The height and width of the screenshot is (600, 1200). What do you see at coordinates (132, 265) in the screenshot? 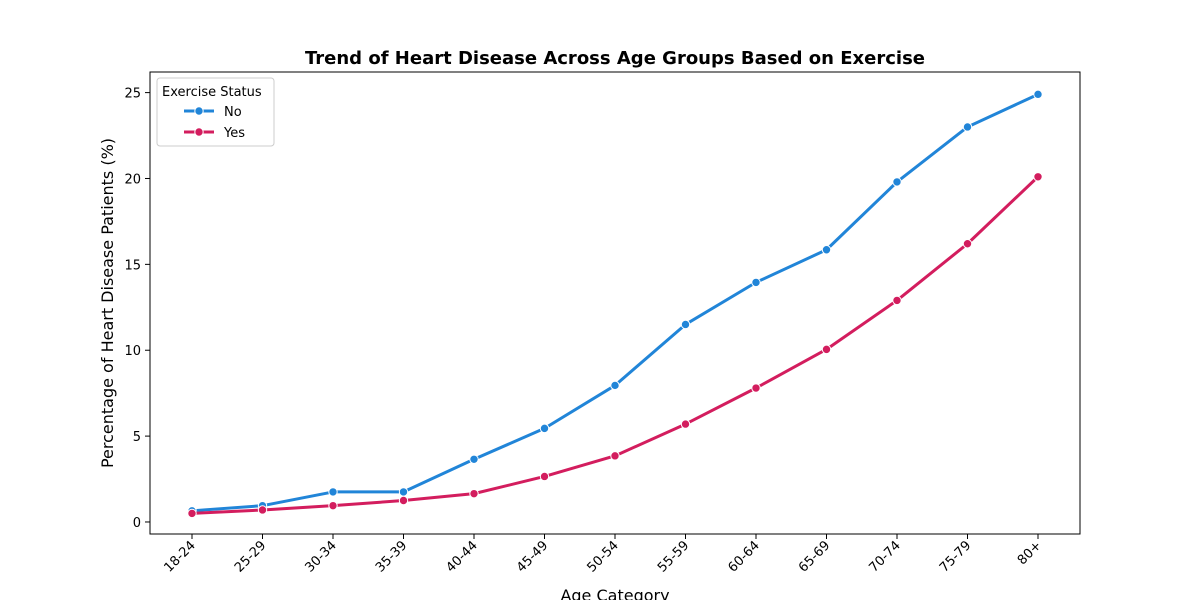
I see `y-tick-label: 15` at bounding box center [132, 265].